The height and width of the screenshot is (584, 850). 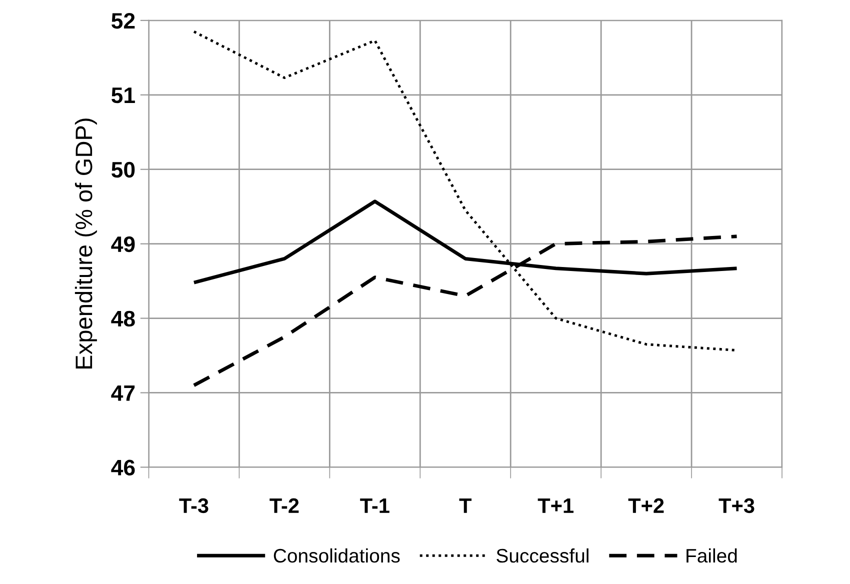 What do you see at coordinates (556, 505) in the screenshot?
I see `x-tick-label: T+1` at bounding box center [556, 505].